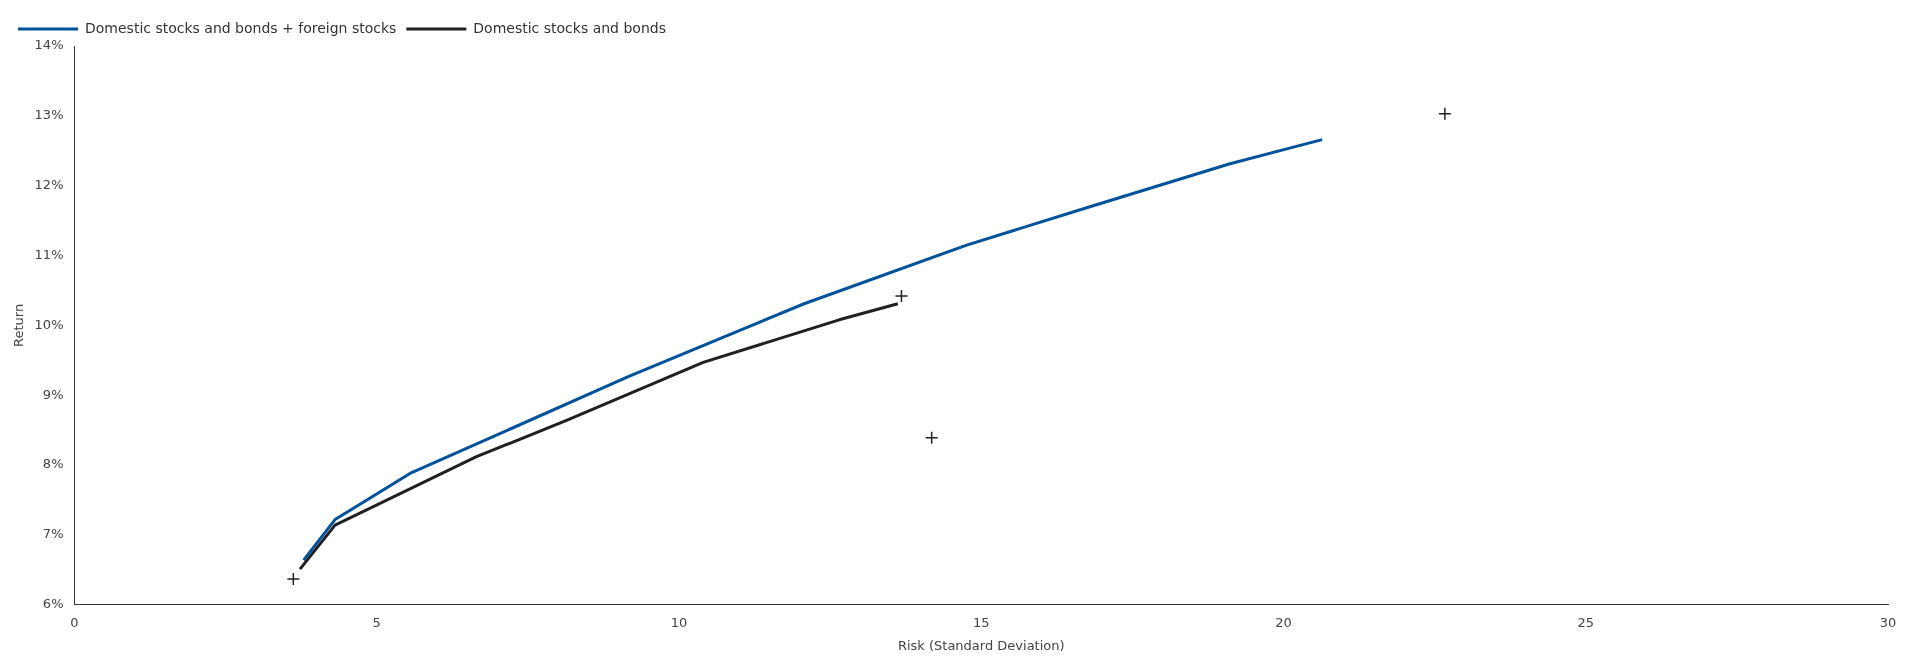 The height and width of the screenshot is (670, 1925). Describe the element at coordinates (981, 645) in the screenshot. I see `x-axis-title: Risk (Standard Deviation)` at that location.